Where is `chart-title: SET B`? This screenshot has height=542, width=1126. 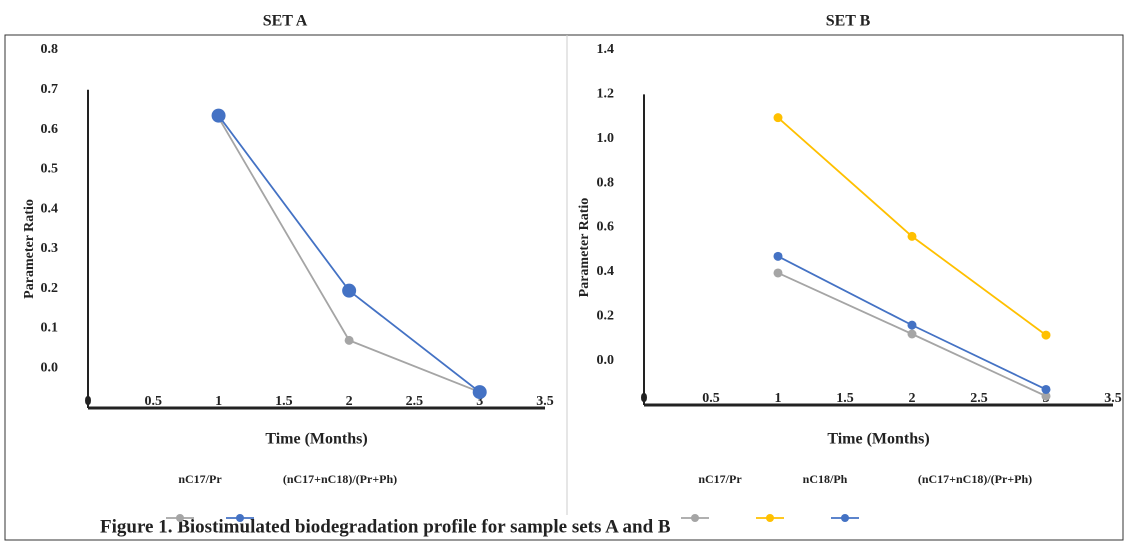 chart-title: SET B is located at coordinates (848, 21).